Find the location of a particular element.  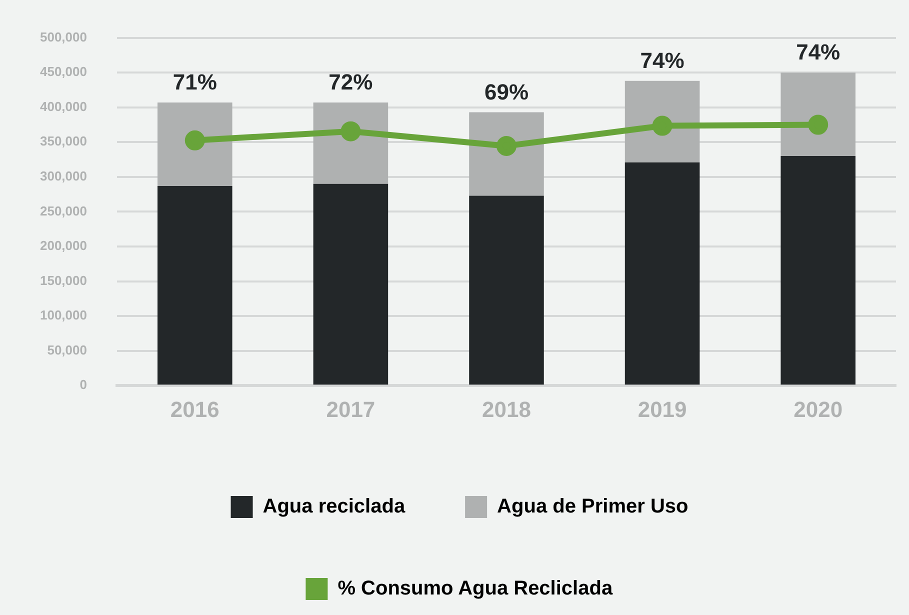

x-tick-label: 2018 is located at coordinates (506, 409).